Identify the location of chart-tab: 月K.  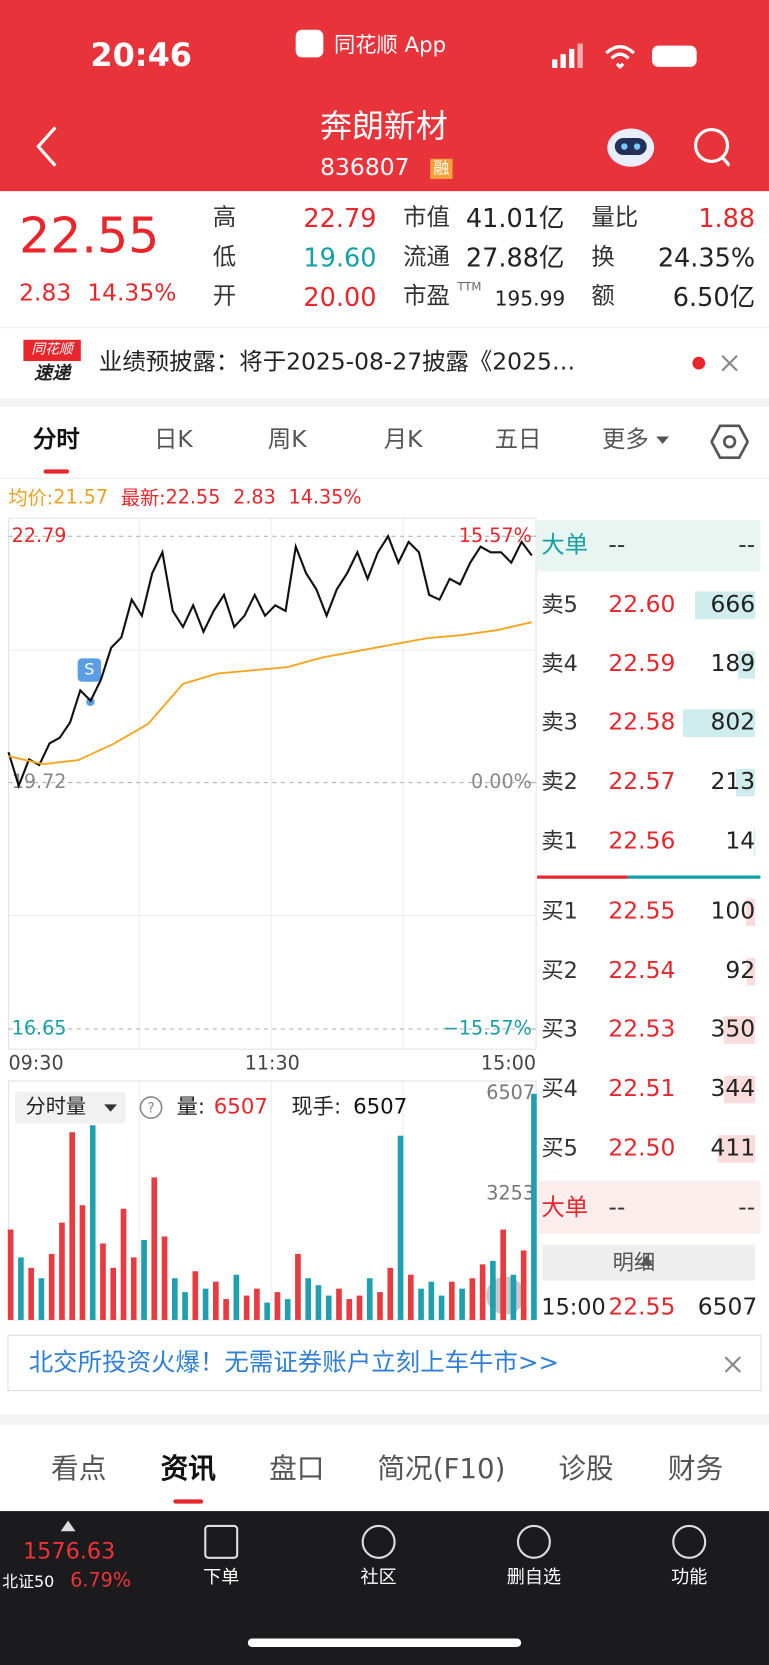
(403, 440).